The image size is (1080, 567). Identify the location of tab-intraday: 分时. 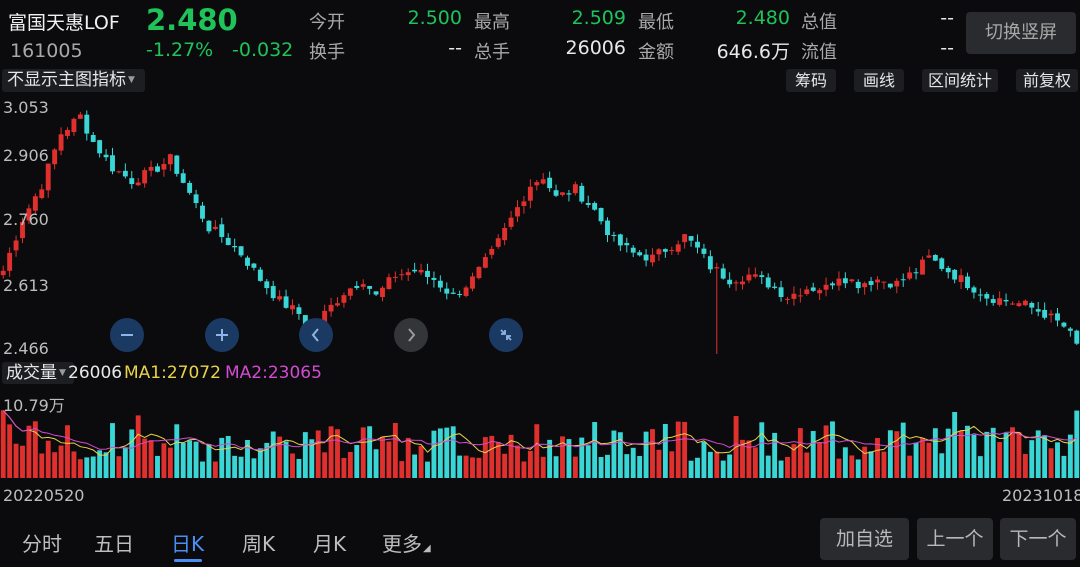
(42, 544).